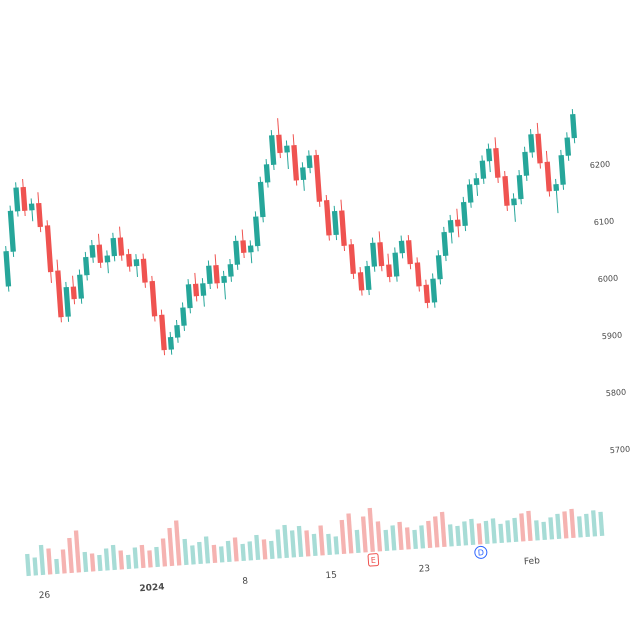  I want to click on earnings-marker: E, so click(373, 560).